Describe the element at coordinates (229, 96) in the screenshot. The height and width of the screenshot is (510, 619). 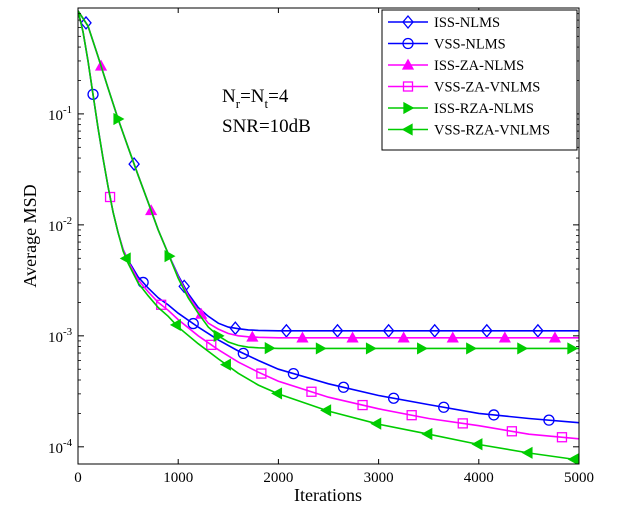
I see `annotation-n: N` at that location.